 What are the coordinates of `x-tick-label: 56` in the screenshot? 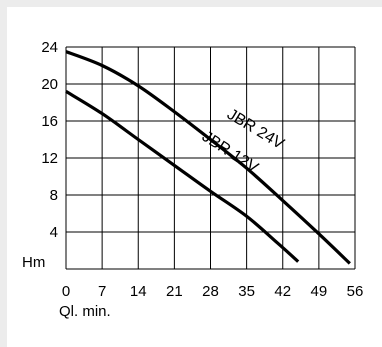 It's located at (355, 291).